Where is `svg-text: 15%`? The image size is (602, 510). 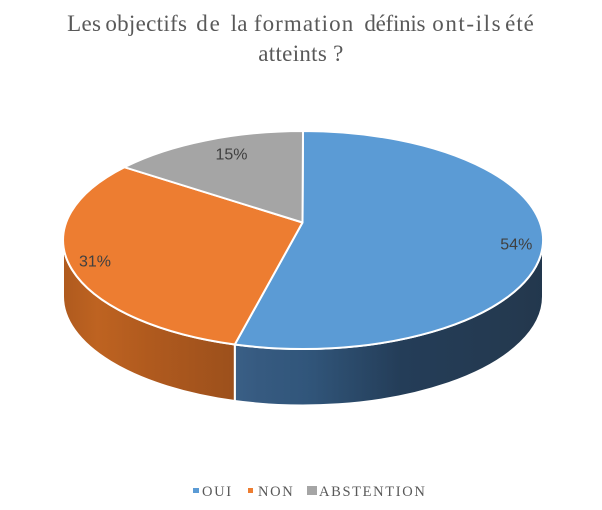
svg-text: 15% is located at coordinates (231, 155).